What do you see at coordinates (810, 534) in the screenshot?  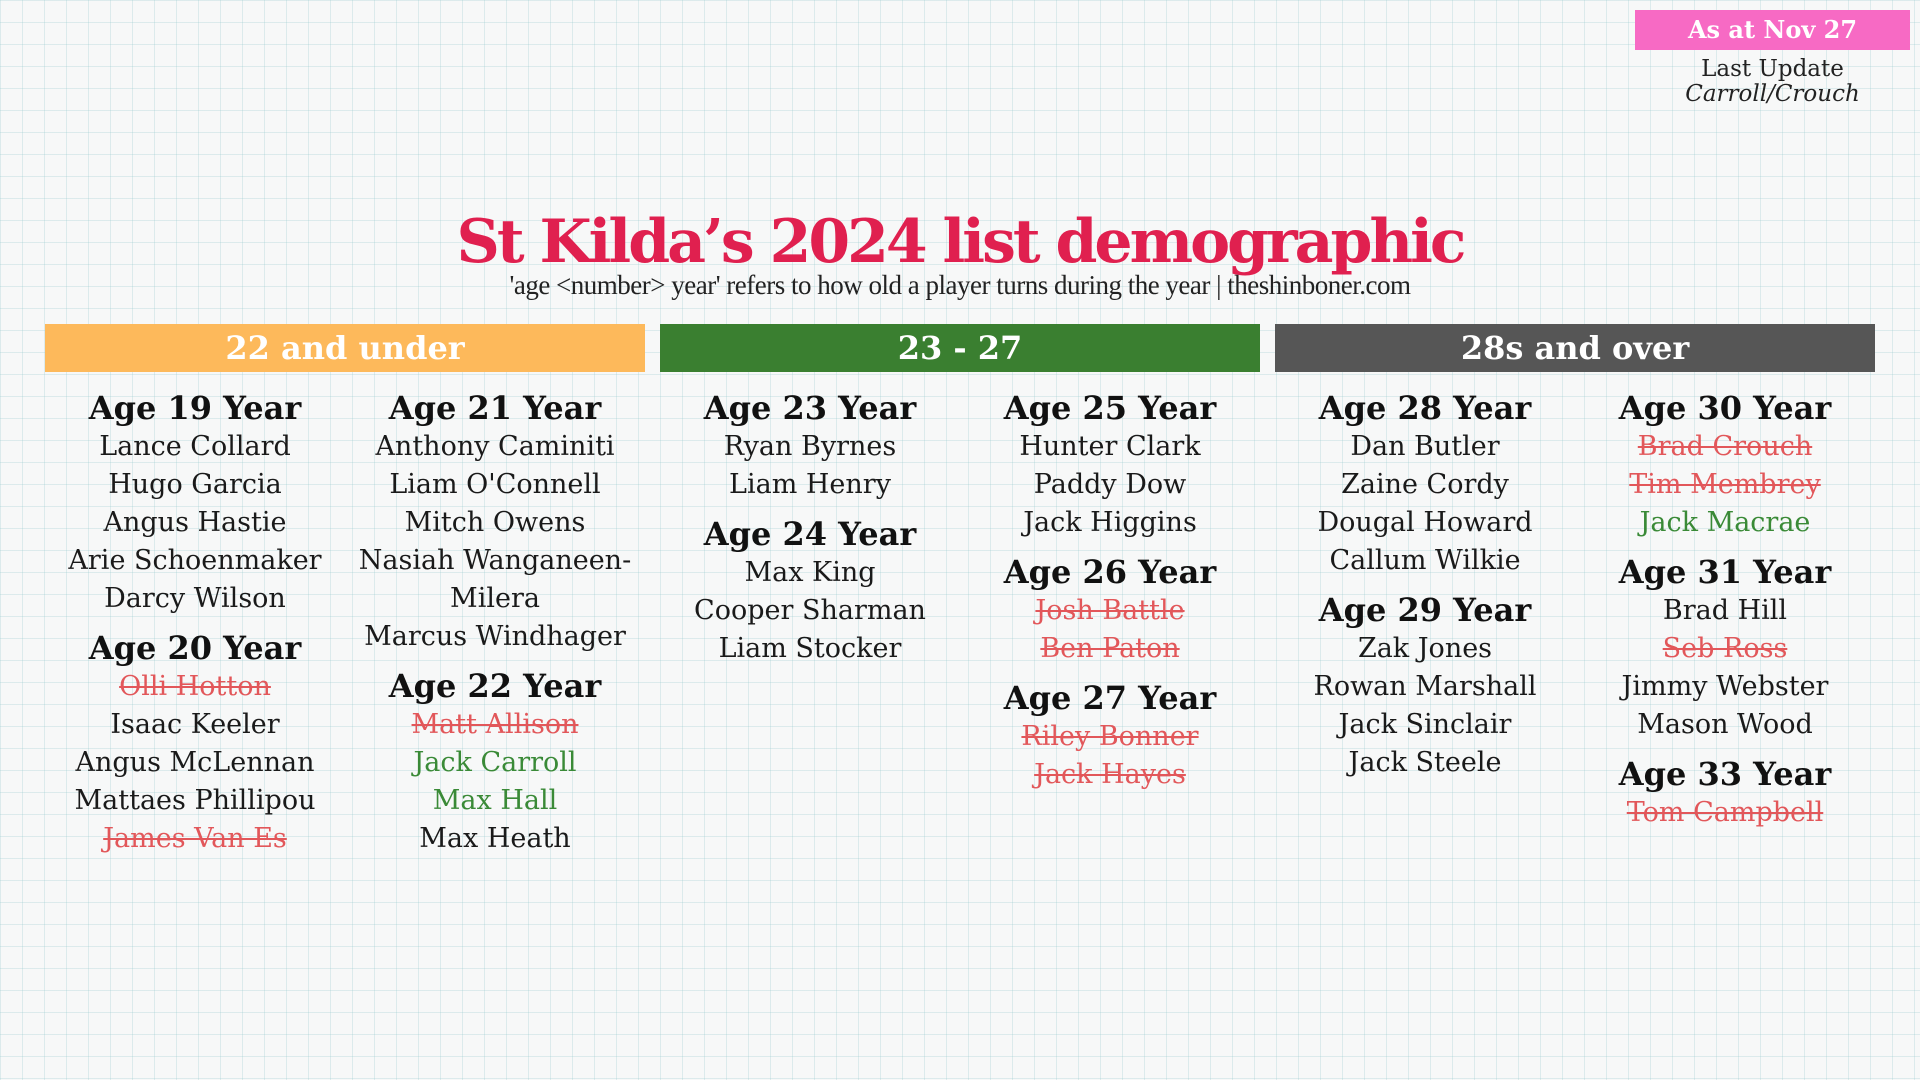 I see `age-heading: Age 24 Year` at bounding box center [810, 534].